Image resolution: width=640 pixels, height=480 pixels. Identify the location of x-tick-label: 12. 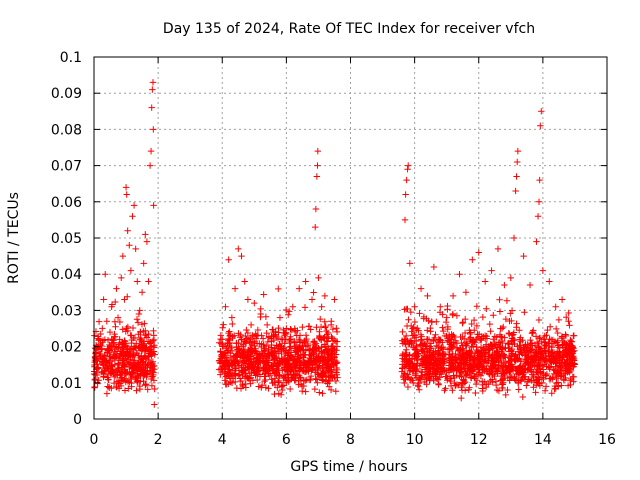
(479, 440).